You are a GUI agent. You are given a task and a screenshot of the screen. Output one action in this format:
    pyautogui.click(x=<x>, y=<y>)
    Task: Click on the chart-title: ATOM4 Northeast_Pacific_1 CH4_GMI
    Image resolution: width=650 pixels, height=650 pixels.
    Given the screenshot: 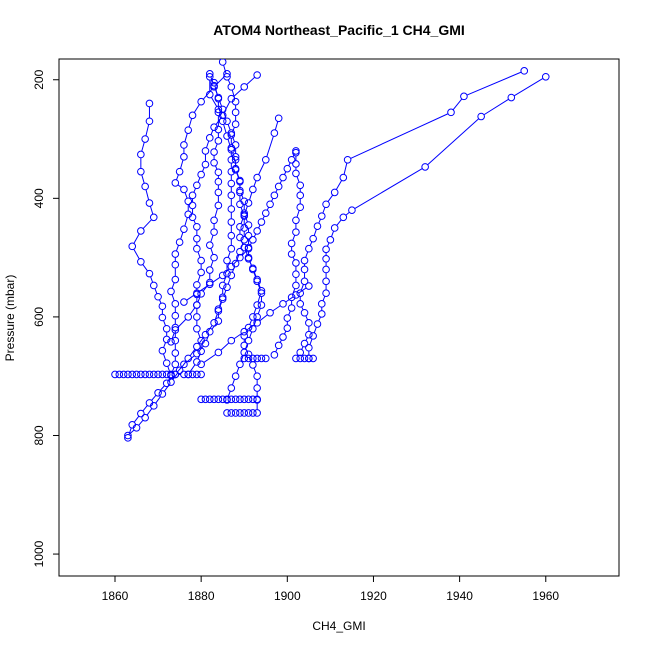 What is the action you would take?
    pyautogui.click(x=339, y=30)
    